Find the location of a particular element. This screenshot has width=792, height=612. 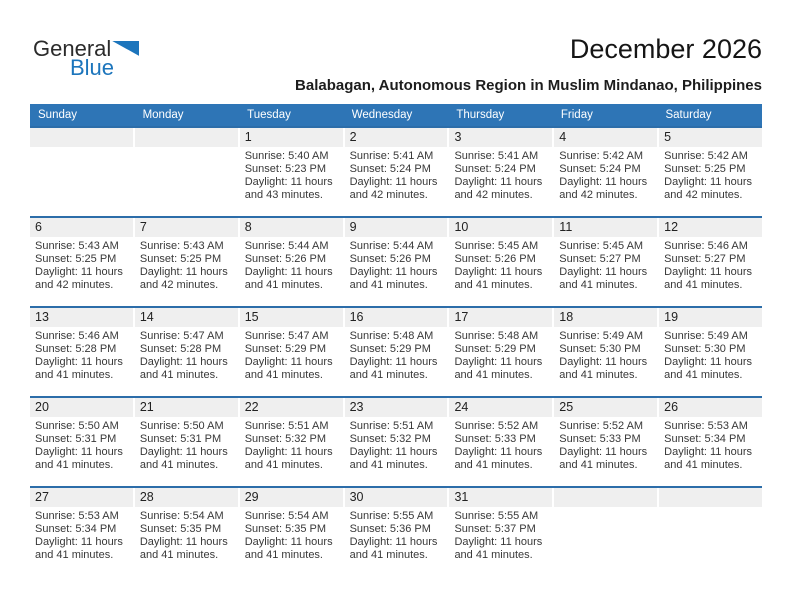

daylight-text-line2: and 42 minutes. is located at coordinates (388, 195).